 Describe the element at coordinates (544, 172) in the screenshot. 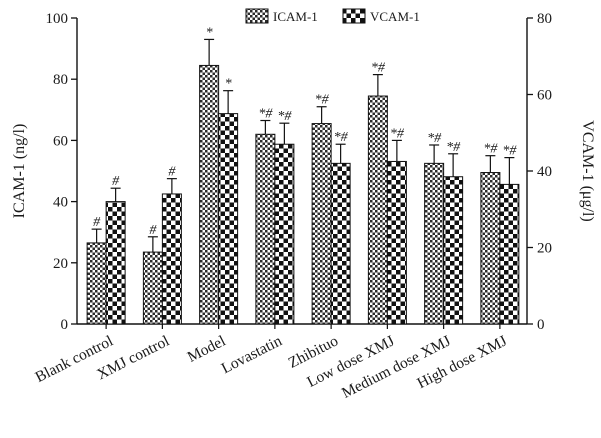

I see `right-tick-label: 40` at that location.